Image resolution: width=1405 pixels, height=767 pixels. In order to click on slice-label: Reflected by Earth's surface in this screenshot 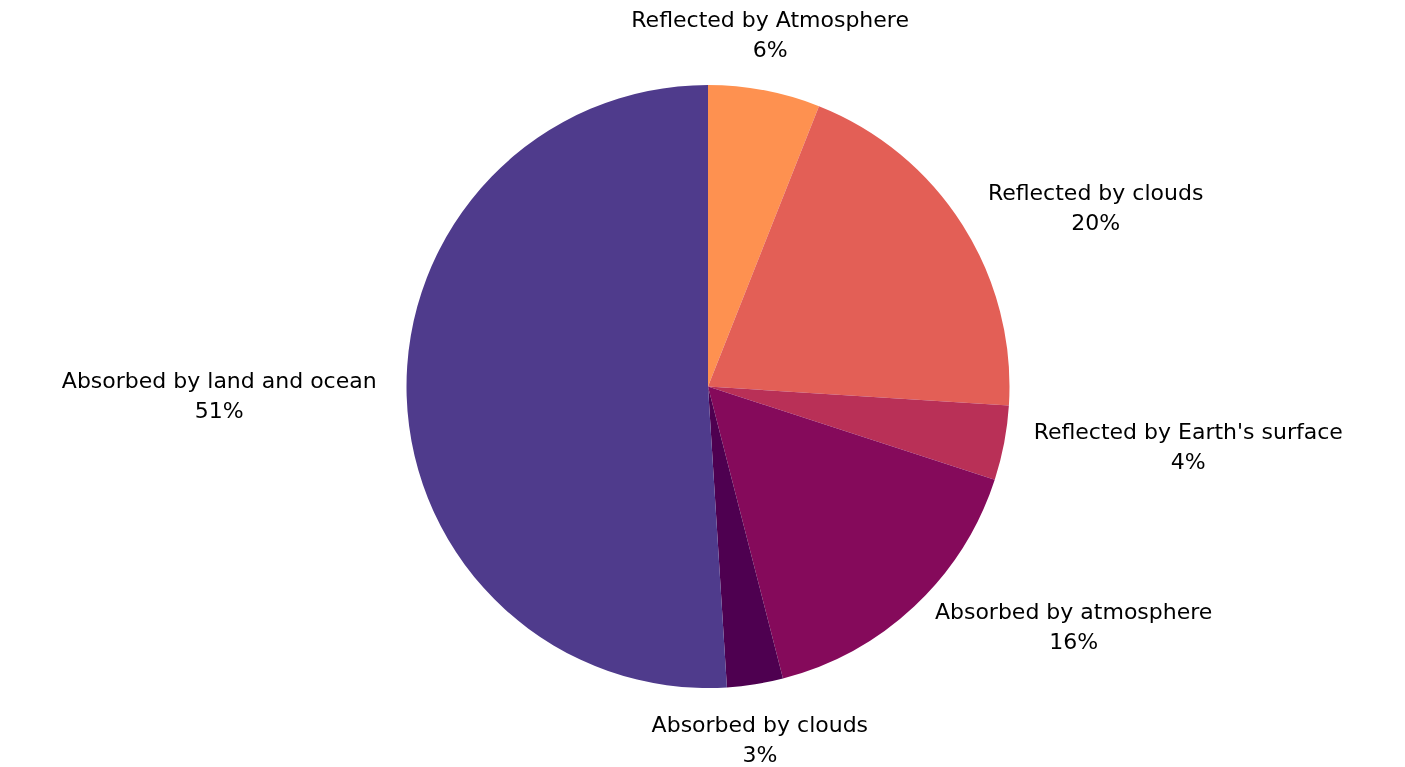, I will do `click(1188, 432)`.